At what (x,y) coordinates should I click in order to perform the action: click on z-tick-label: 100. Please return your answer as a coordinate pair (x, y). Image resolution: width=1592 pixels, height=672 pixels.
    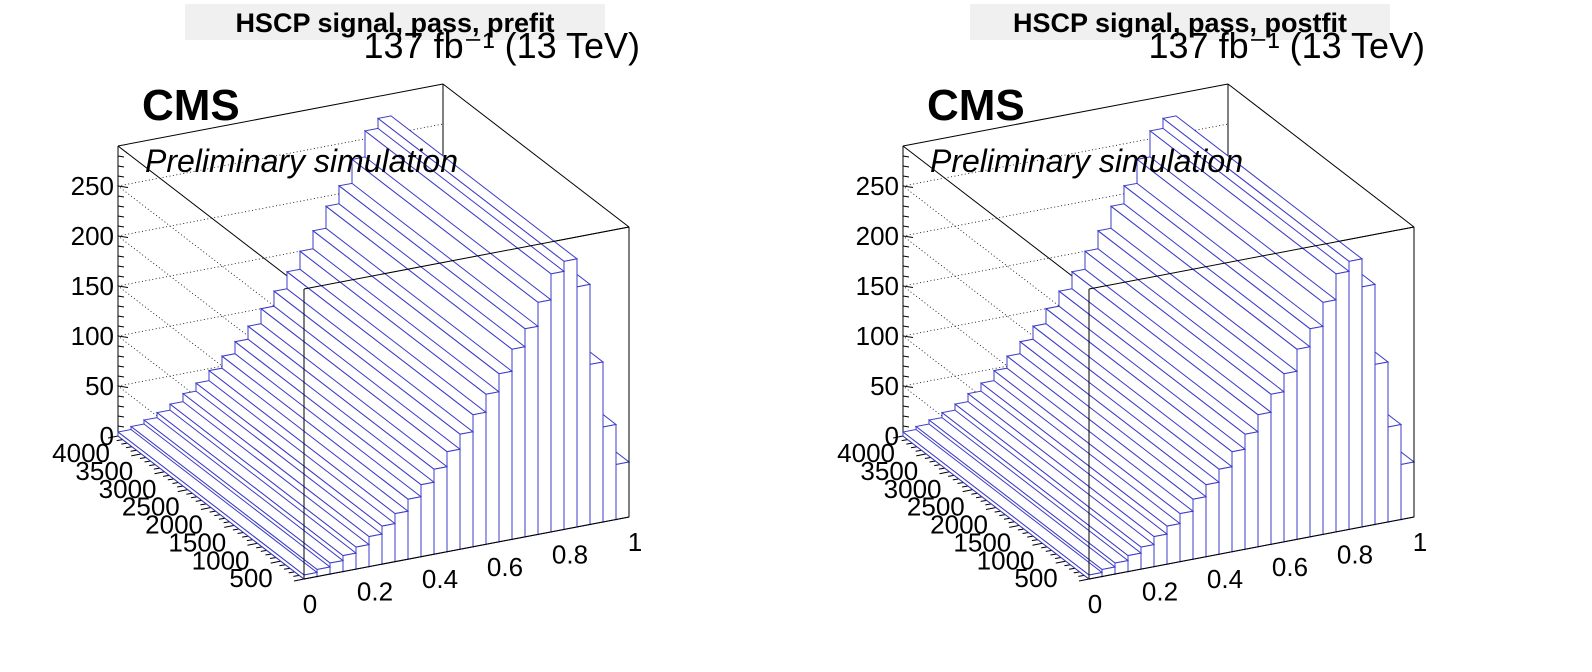
    Looking at the image, I should click on (92, 336).